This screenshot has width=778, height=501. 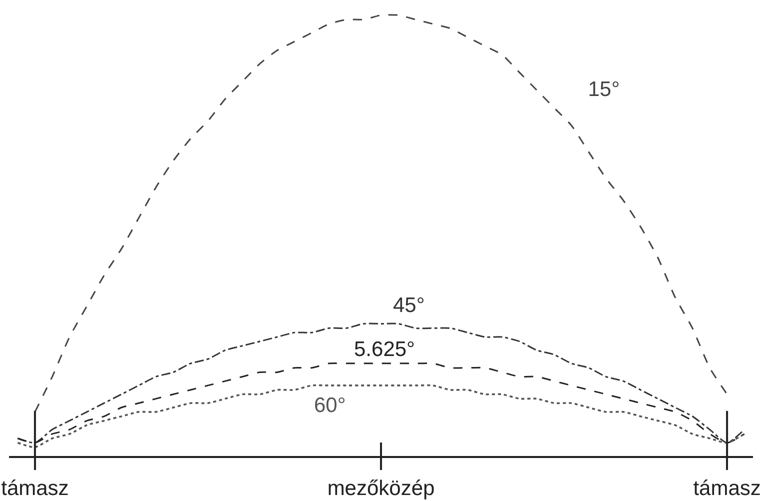 I want to click on series-label: 60°, so click(x=330, y=405).